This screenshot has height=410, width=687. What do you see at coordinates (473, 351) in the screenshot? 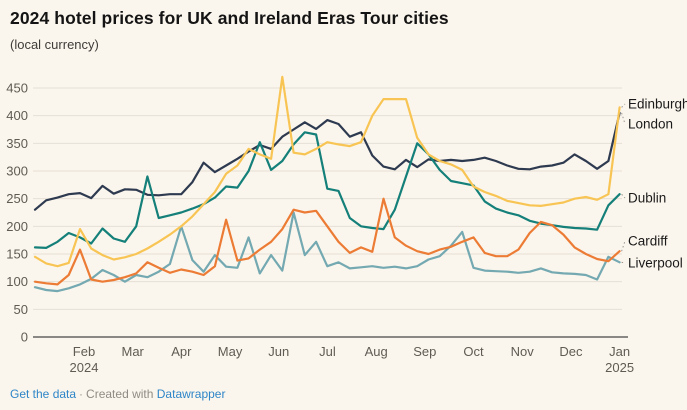
I see `x-tick-label-oct: Oct` at bounding box center [473, 351].